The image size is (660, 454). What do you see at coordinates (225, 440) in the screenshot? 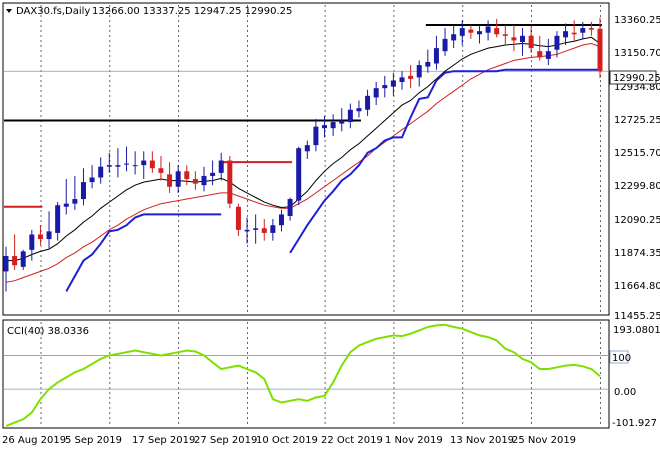
I see `date-tick-label: 27 Sep 2019` at bounding box center [225, 440].